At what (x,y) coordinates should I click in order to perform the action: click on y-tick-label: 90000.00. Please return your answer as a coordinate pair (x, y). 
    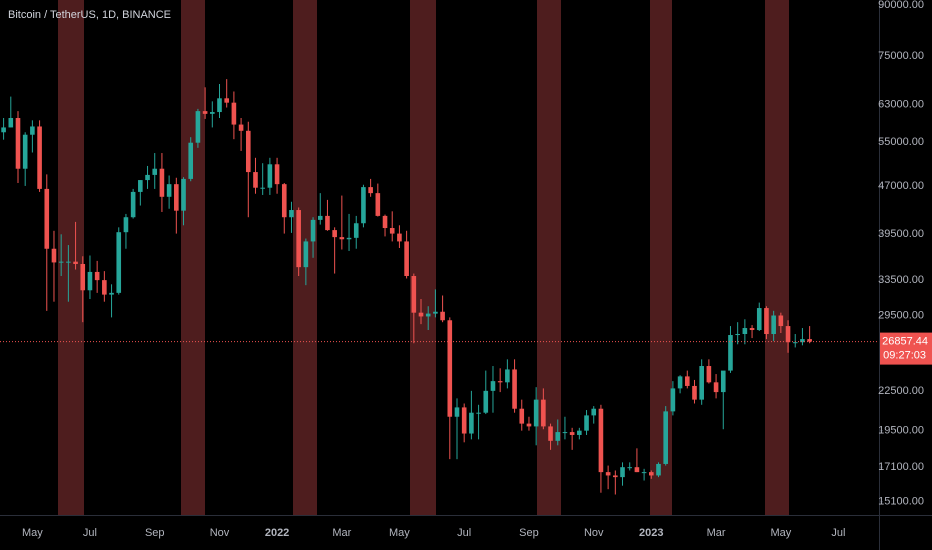
    Looking at the image, I should click on (901, 5).